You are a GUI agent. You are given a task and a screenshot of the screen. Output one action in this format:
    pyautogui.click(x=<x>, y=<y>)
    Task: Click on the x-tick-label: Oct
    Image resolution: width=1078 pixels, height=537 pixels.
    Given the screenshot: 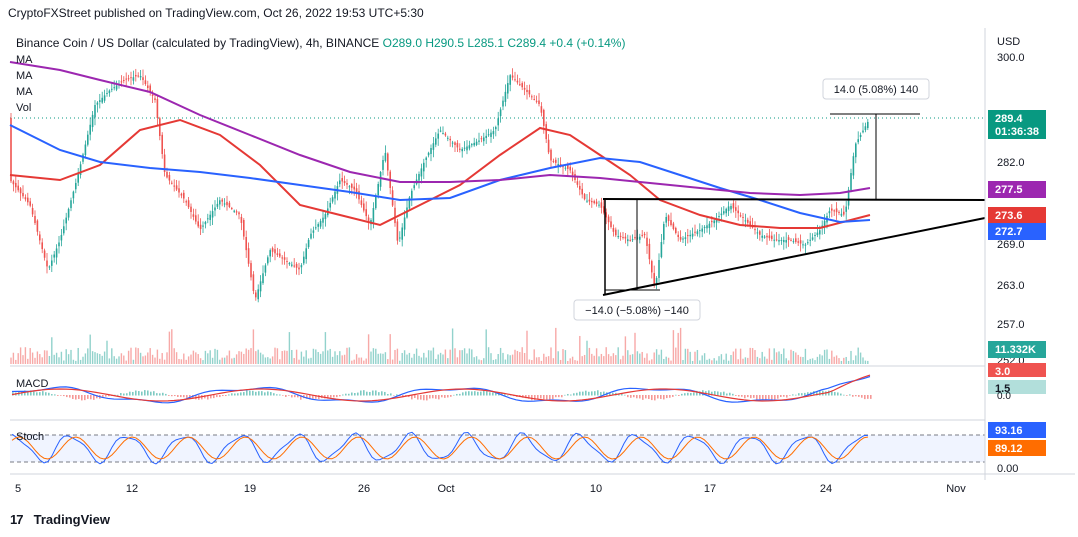 What is the action you would take?
    pyautogui.click(x=445, y=489)
    